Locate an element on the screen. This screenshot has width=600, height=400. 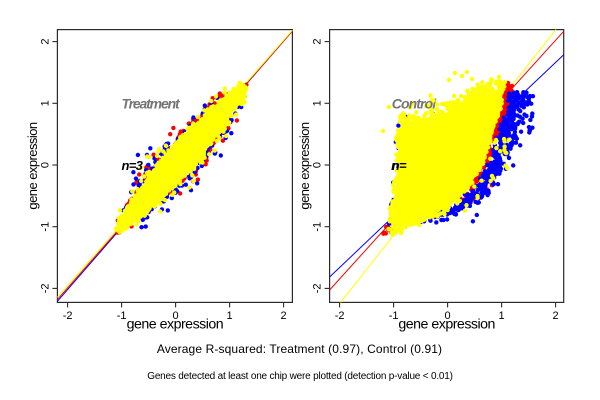
svg-text: Treatment is located at coordinates (151, 103).